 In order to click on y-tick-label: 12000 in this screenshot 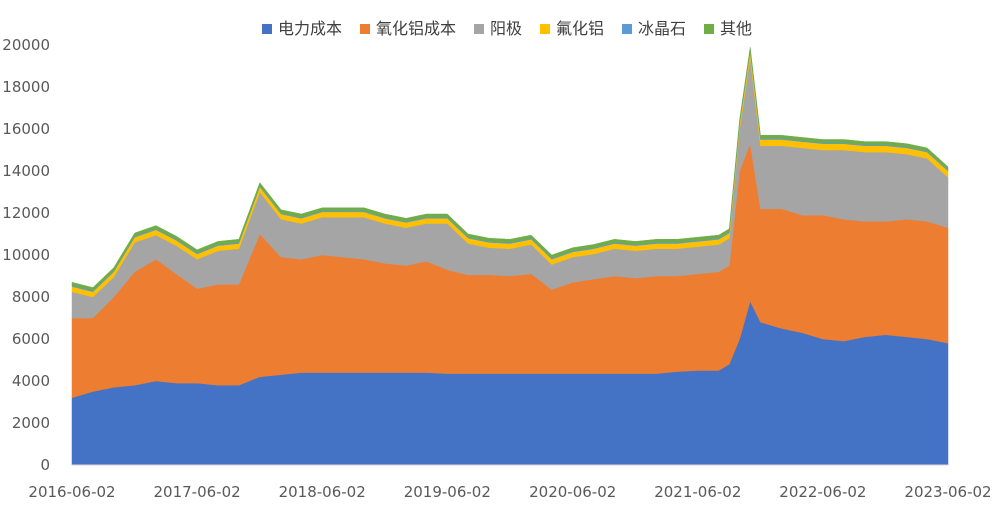, I will do `click(26, 213)`.